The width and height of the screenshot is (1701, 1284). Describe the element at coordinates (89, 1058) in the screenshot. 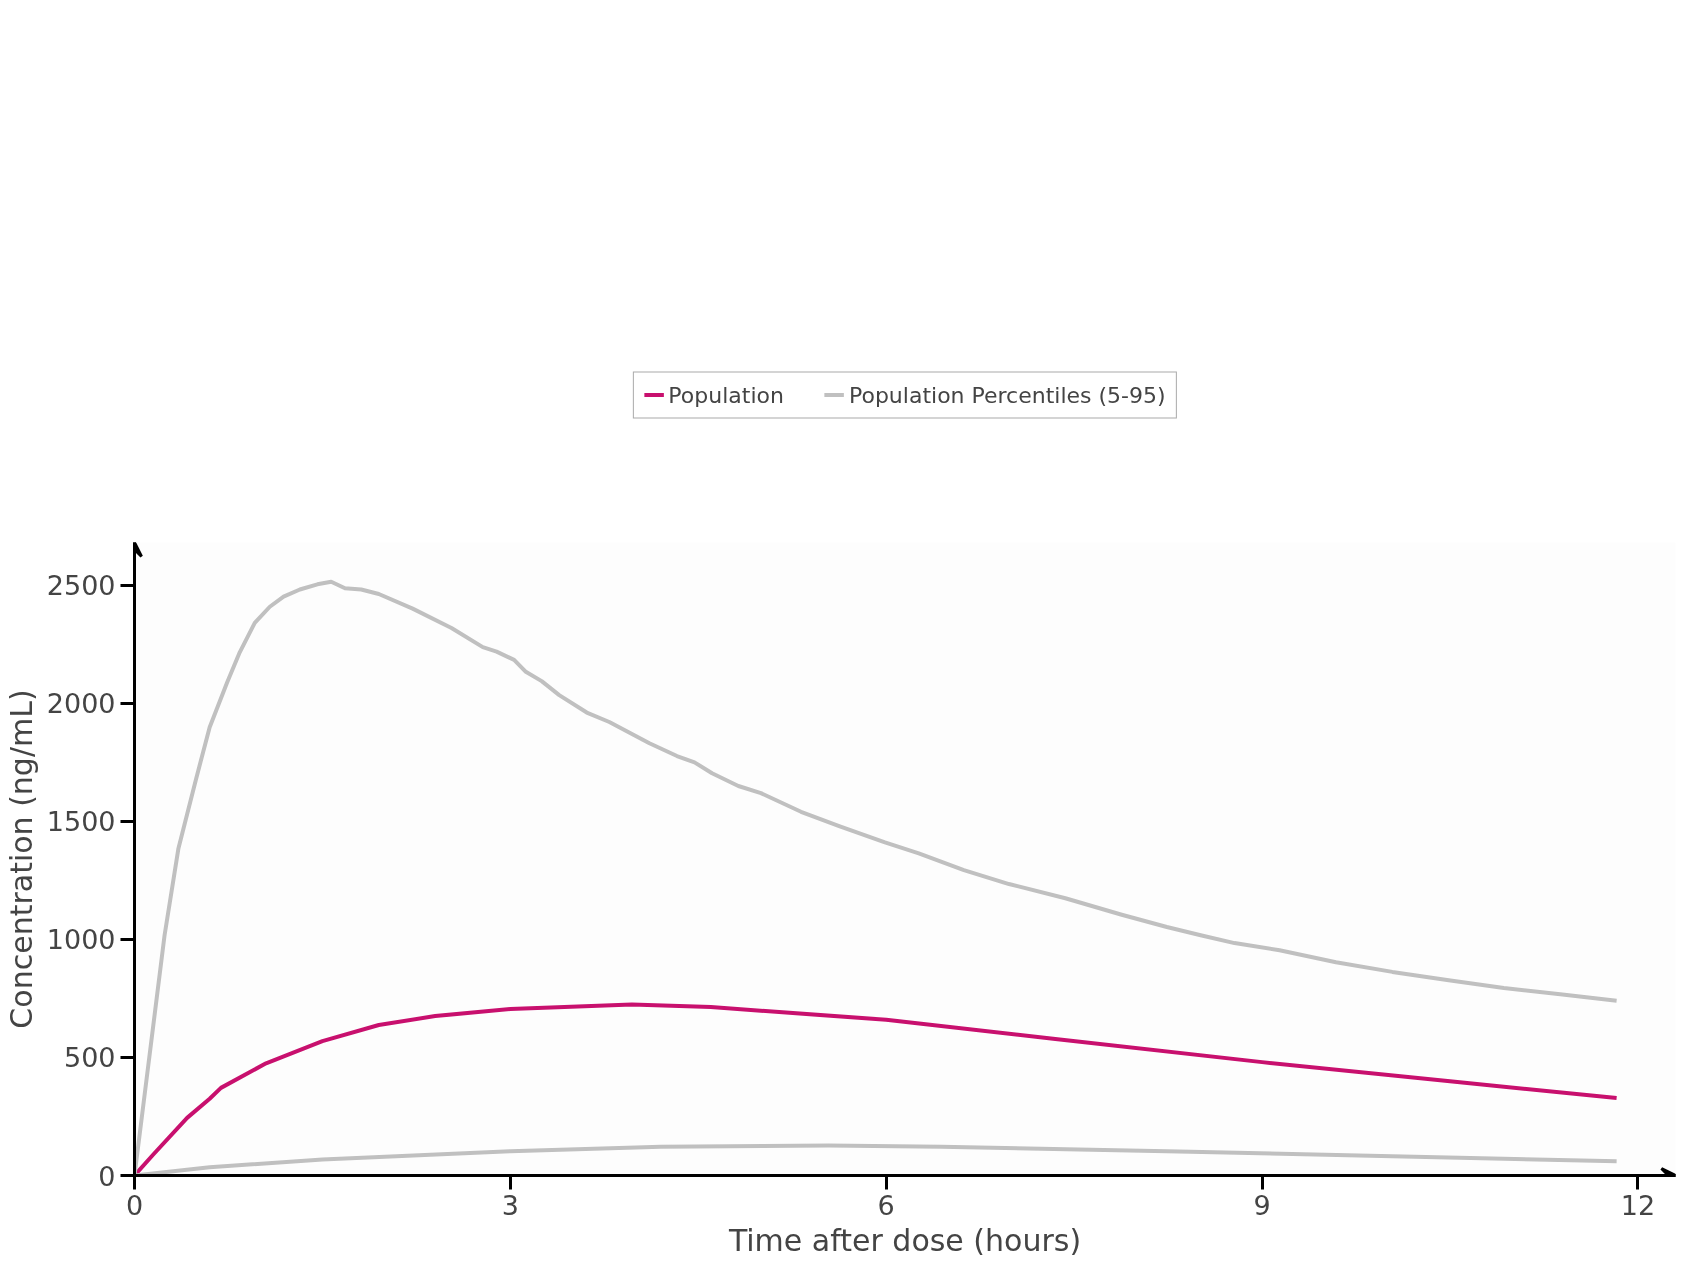

I see `y-tick-label: 500` at that location.